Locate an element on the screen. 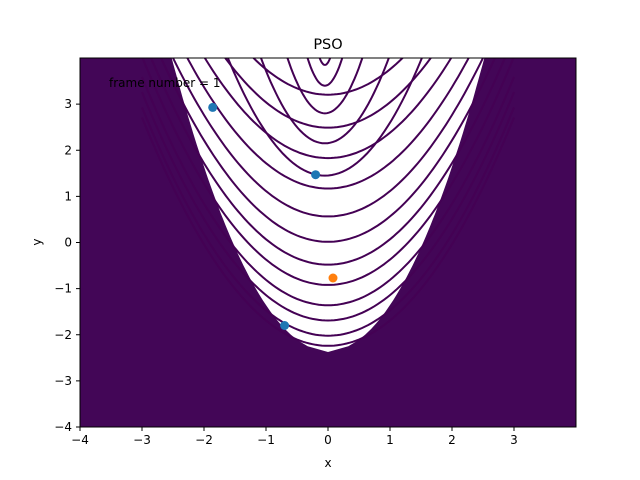 The image size is (640, 480). y-tick-label: 0 is located at coordinates (68, 243).